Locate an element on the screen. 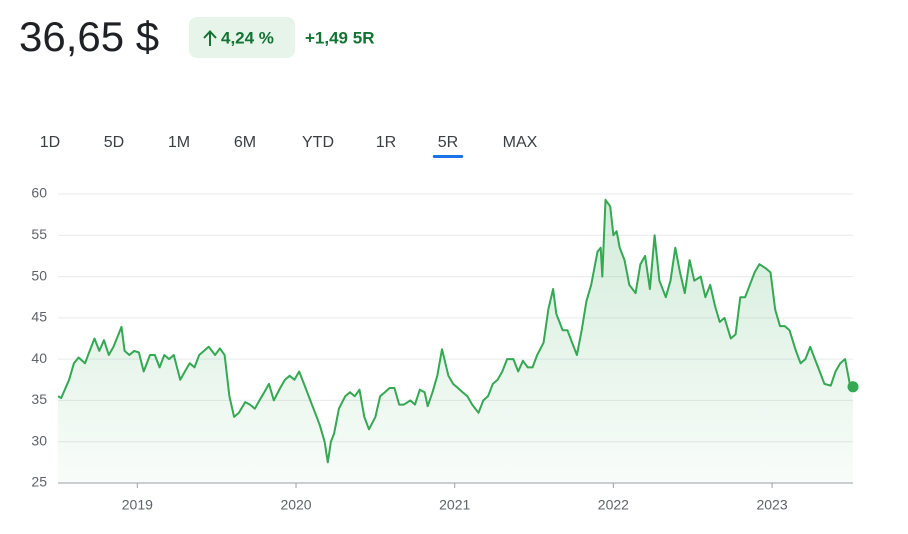 This screenshot has height=534, width=908. up-arrow is located at coordinates (210, 38).